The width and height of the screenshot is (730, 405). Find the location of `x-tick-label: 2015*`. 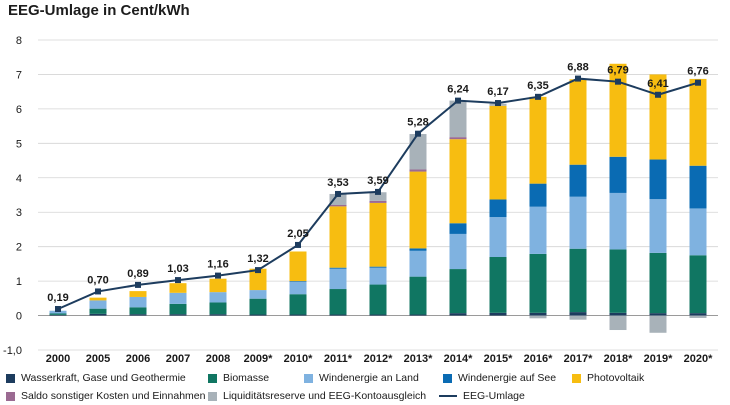

x-tick-label: 2015* is located at coordinates (498, 359).